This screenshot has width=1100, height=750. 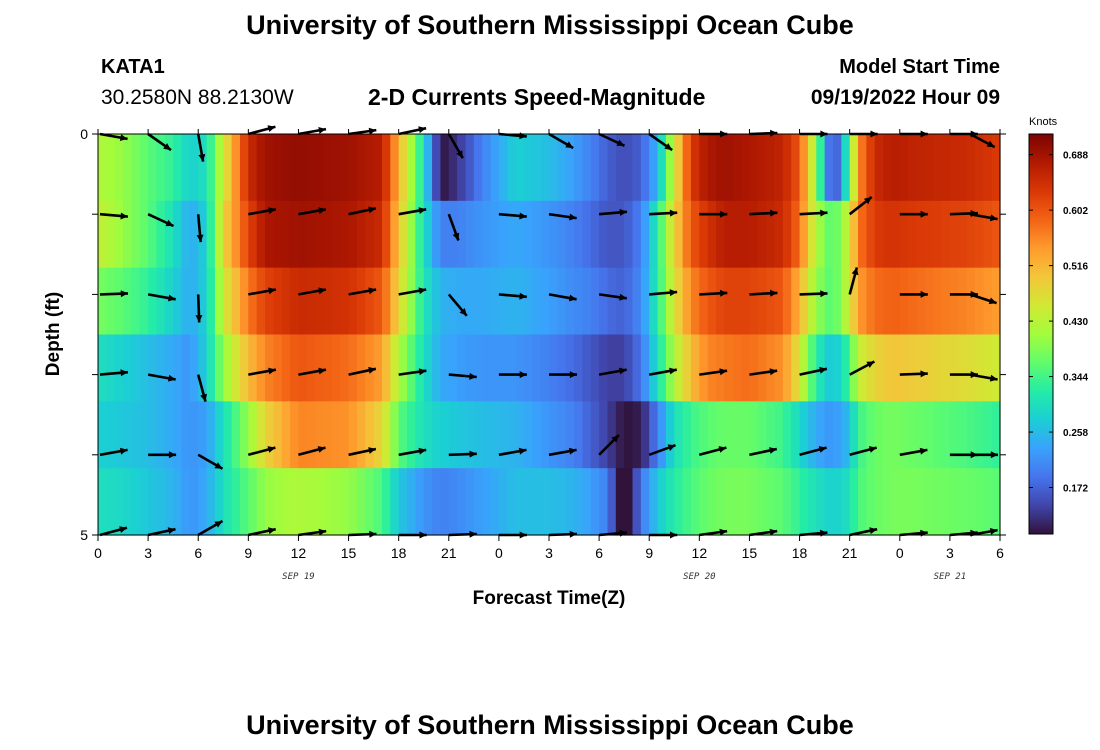 I want to click on colorbar-tick-label: 0.258, so click(x=1075, y=433).